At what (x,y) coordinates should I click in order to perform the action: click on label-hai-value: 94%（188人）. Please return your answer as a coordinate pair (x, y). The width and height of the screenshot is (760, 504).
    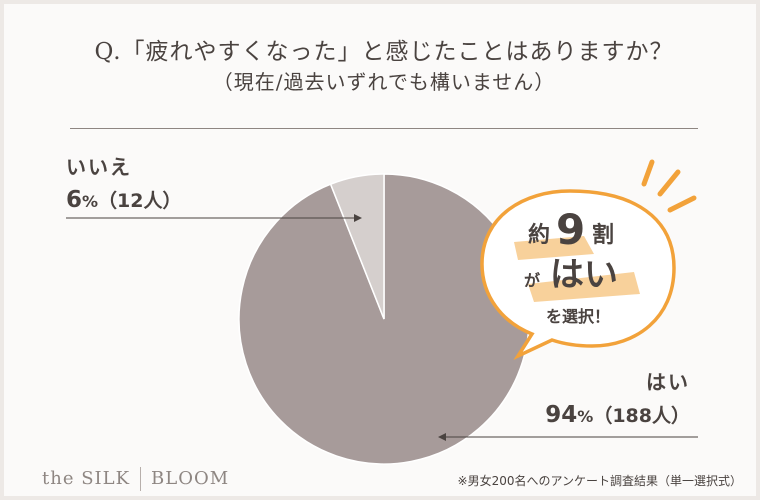
    Looking at the image, I should click on (617, 414).